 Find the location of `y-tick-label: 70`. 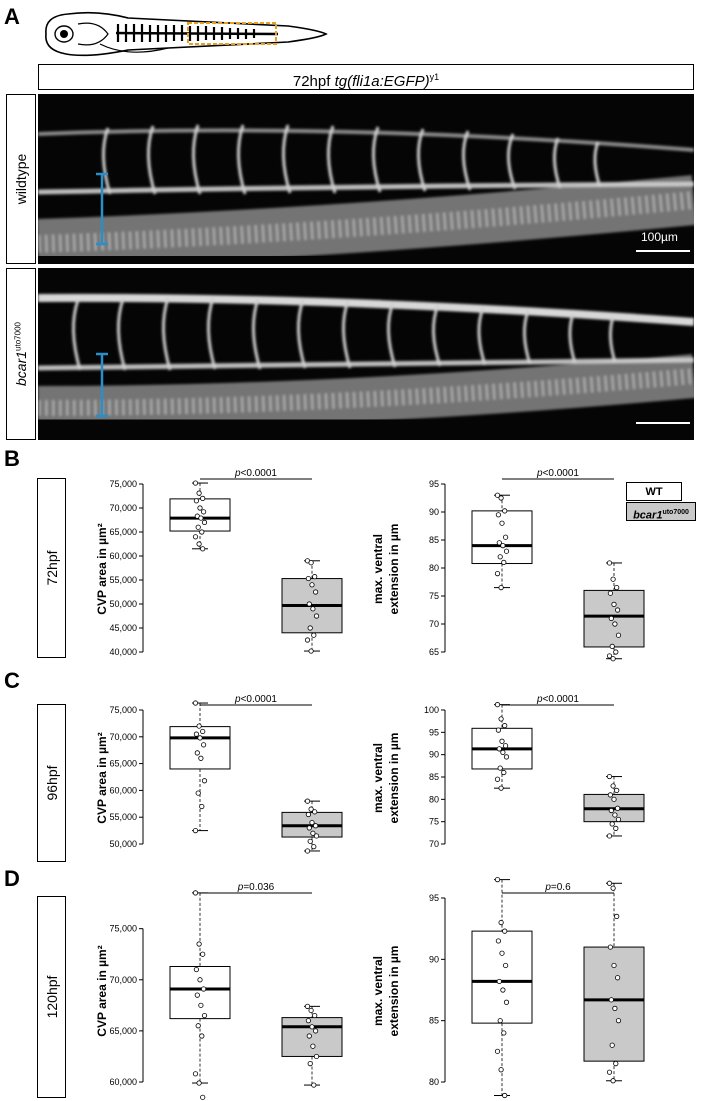

y-tick-label: 70 is located at coordinates (434, 624).